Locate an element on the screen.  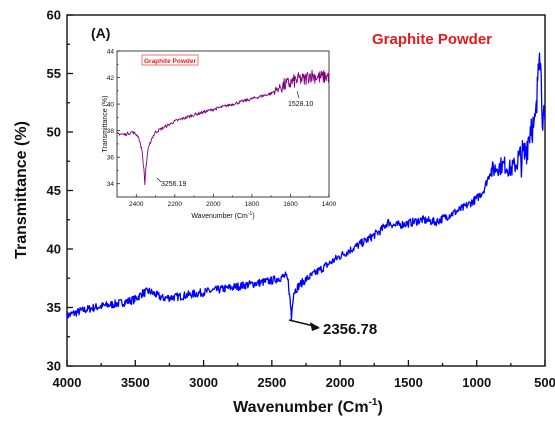
x-axis-title: Wavenumber (Cm-1) is located at coordinates (308, 406).